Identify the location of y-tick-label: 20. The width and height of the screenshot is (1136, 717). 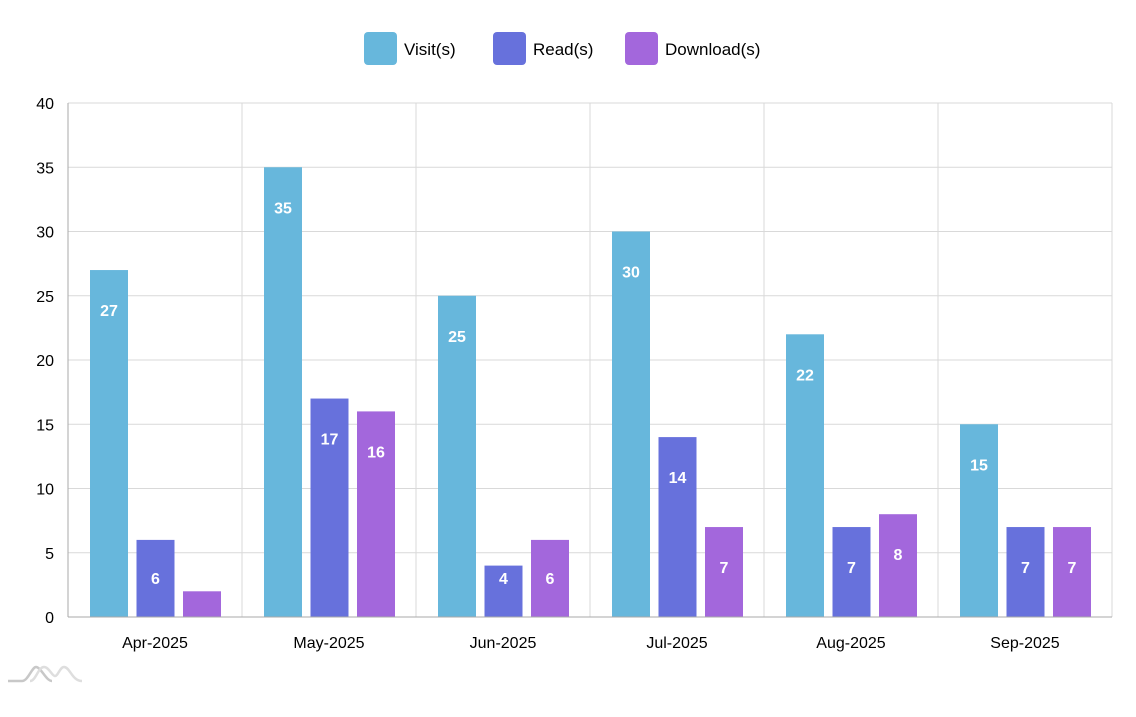
(45, 361).